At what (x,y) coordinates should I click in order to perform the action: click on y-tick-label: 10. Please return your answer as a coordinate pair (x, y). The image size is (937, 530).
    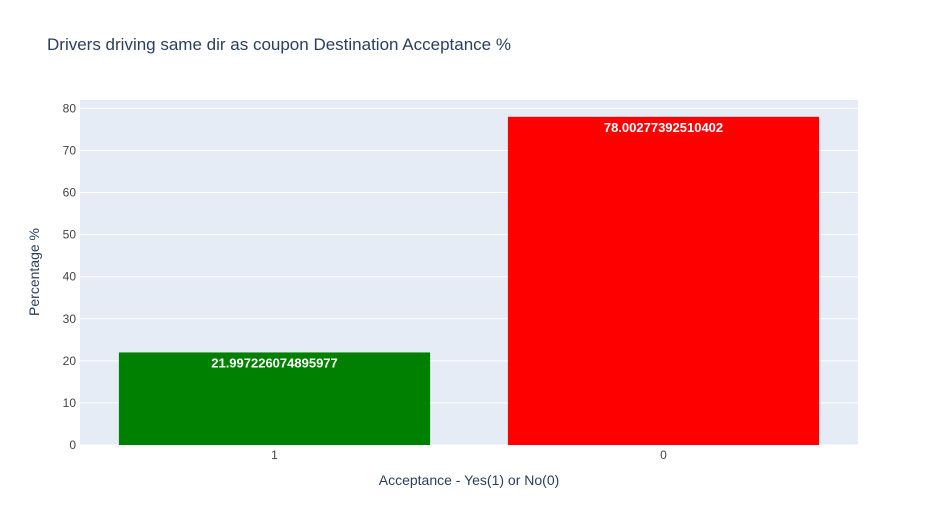
    Looking at the image, I should click on (70, 403).